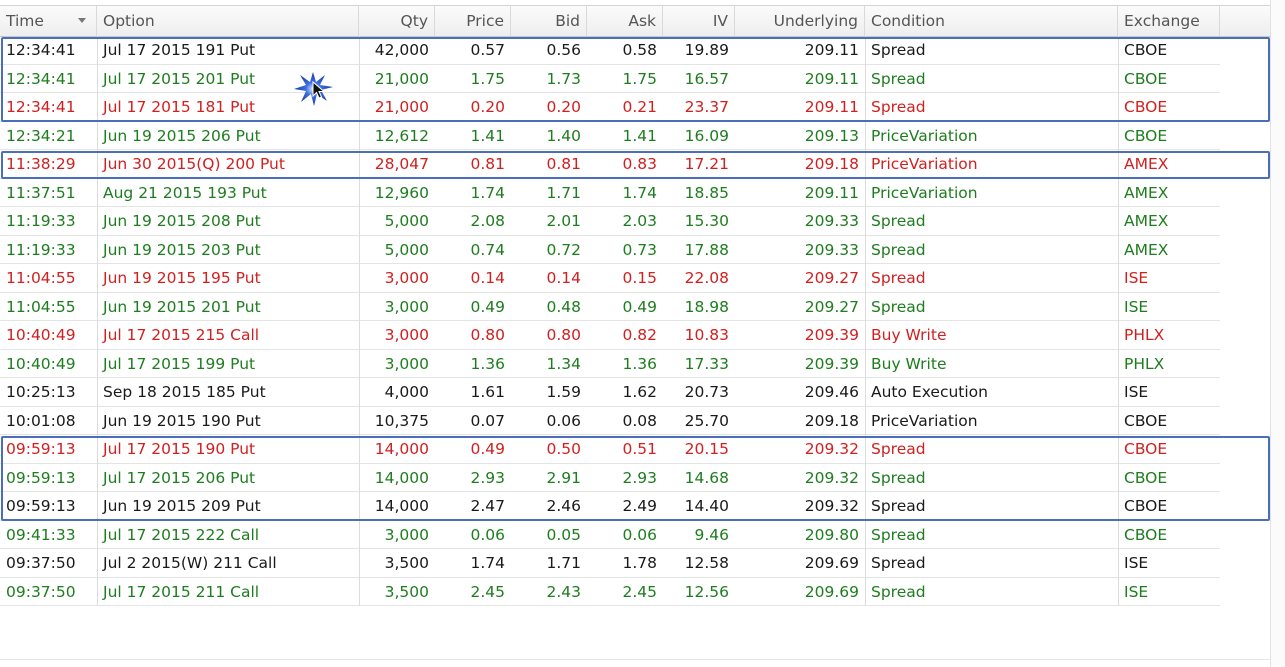 The image size is (1285, 667). I want to click on cell-option: Aug 21 2015 193 Put, so click(228, 193).